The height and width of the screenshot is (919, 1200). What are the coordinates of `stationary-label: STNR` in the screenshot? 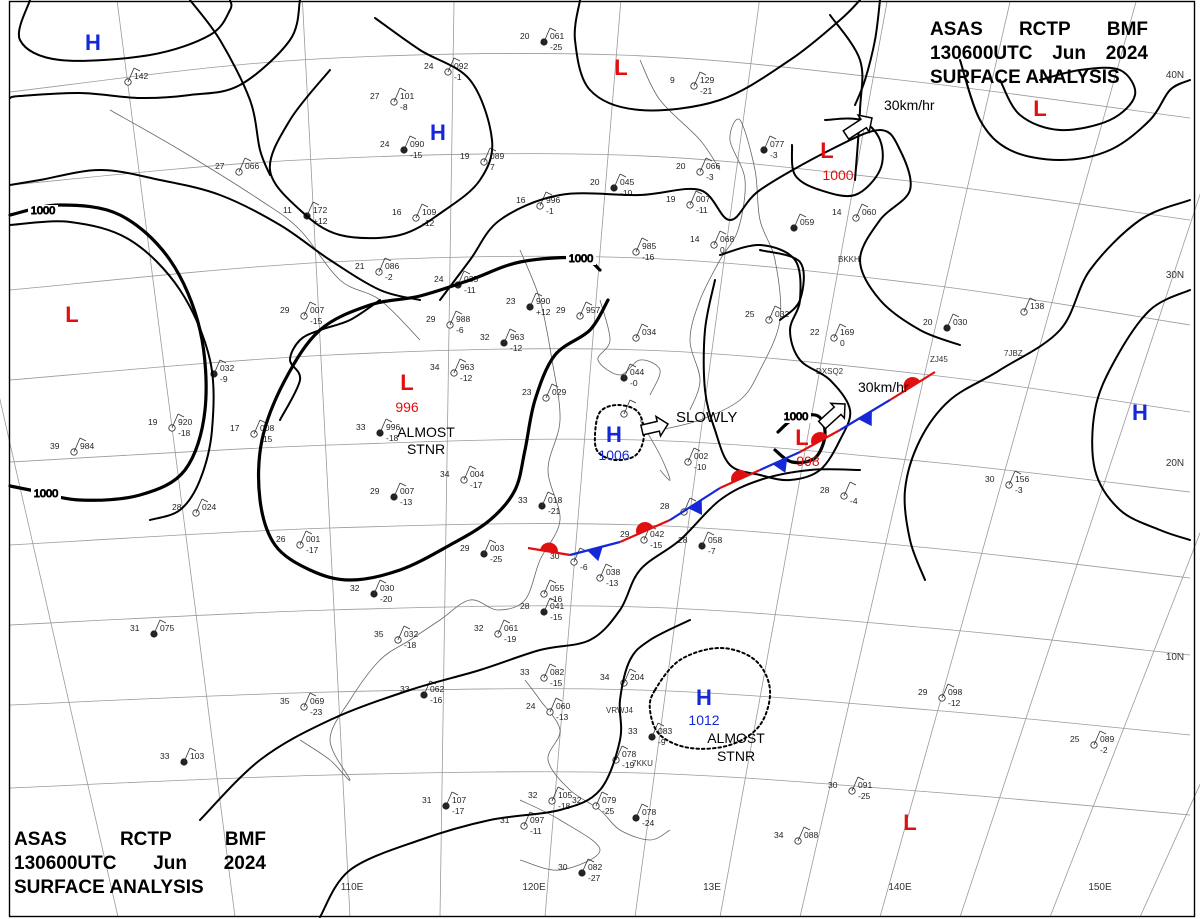 It's located at (736, 756).